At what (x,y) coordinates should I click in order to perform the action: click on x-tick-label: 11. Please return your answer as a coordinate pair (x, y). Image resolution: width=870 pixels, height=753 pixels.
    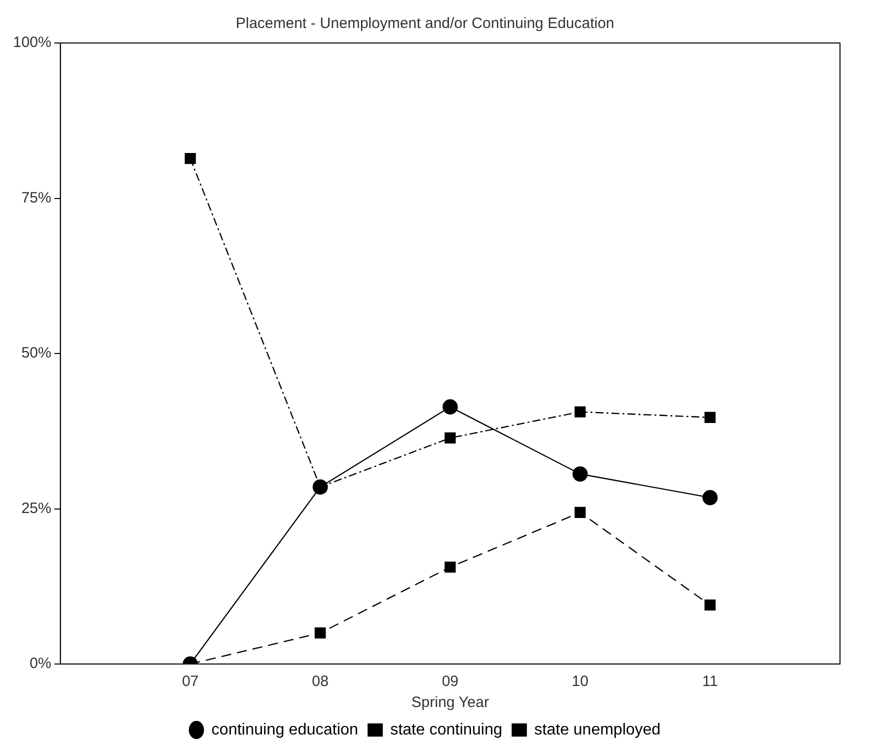
    Looking at the image, I should click on (710, 681).